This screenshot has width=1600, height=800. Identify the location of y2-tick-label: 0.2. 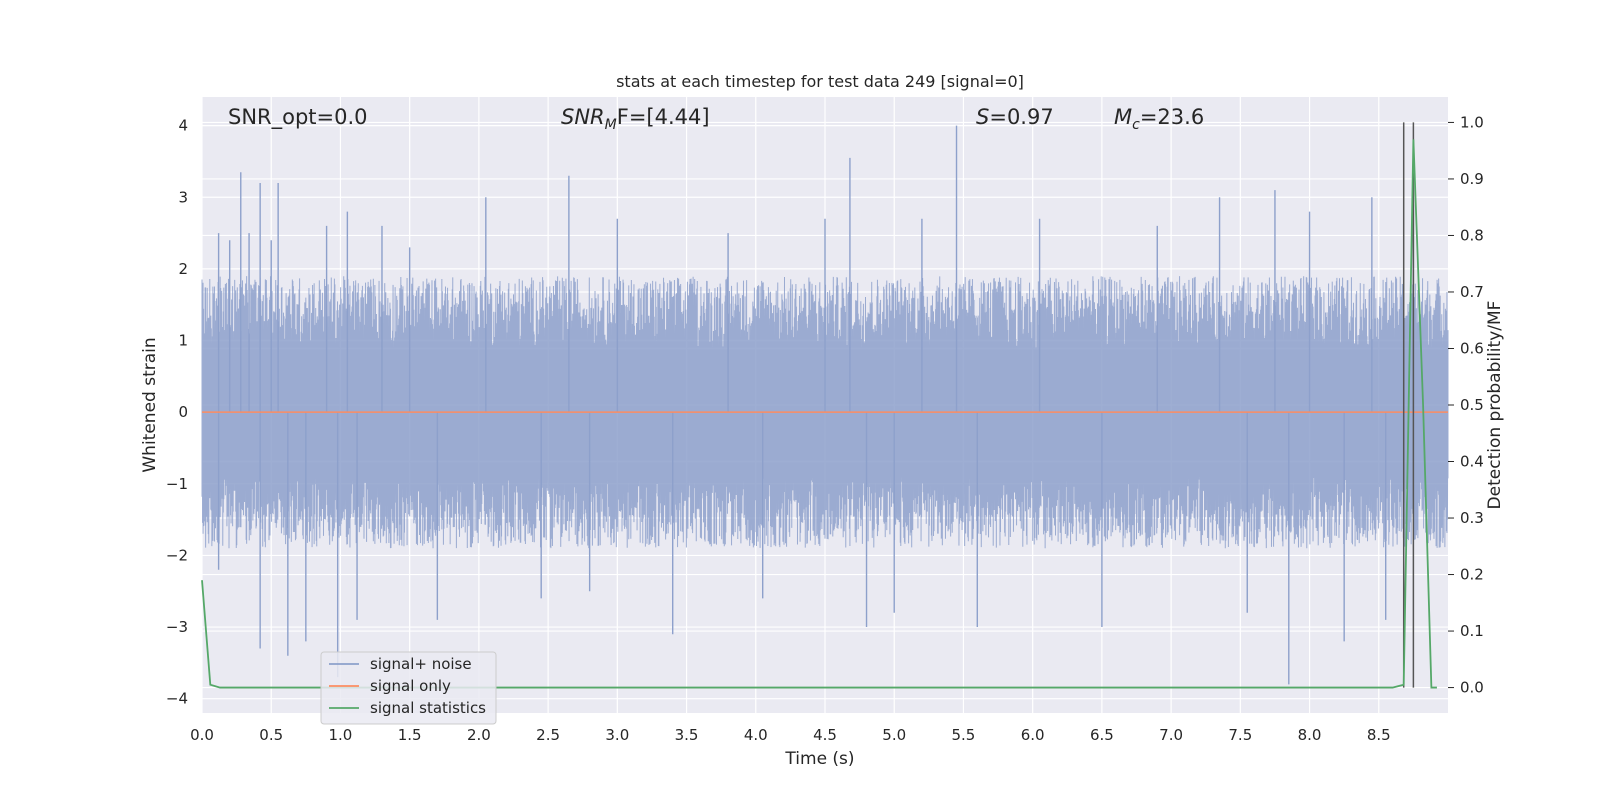
(1472, 575).